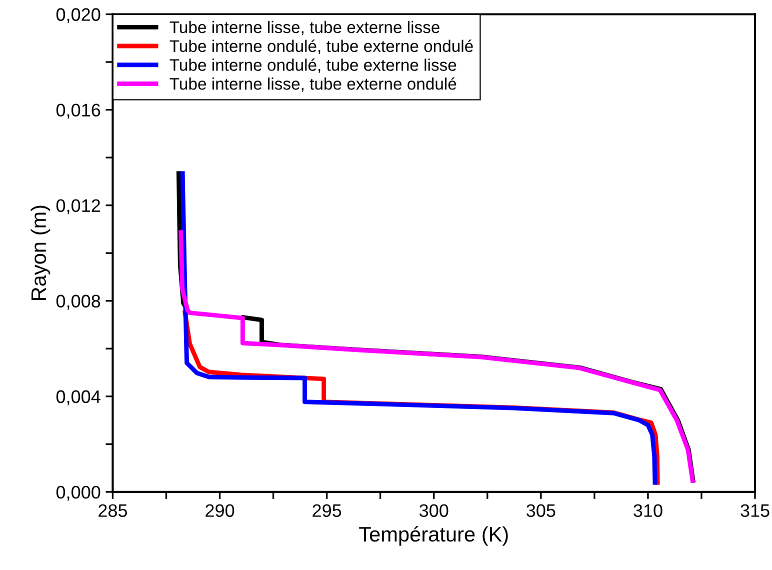 The width and height of the screenshot is (772, 570). I want to click on y-axis-title: Rayon (m), so click(40, 253).